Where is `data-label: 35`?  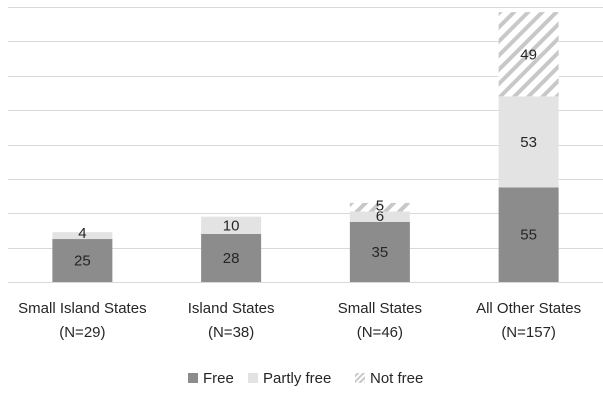
data-label: 35 is located at coordinates (380, 252).